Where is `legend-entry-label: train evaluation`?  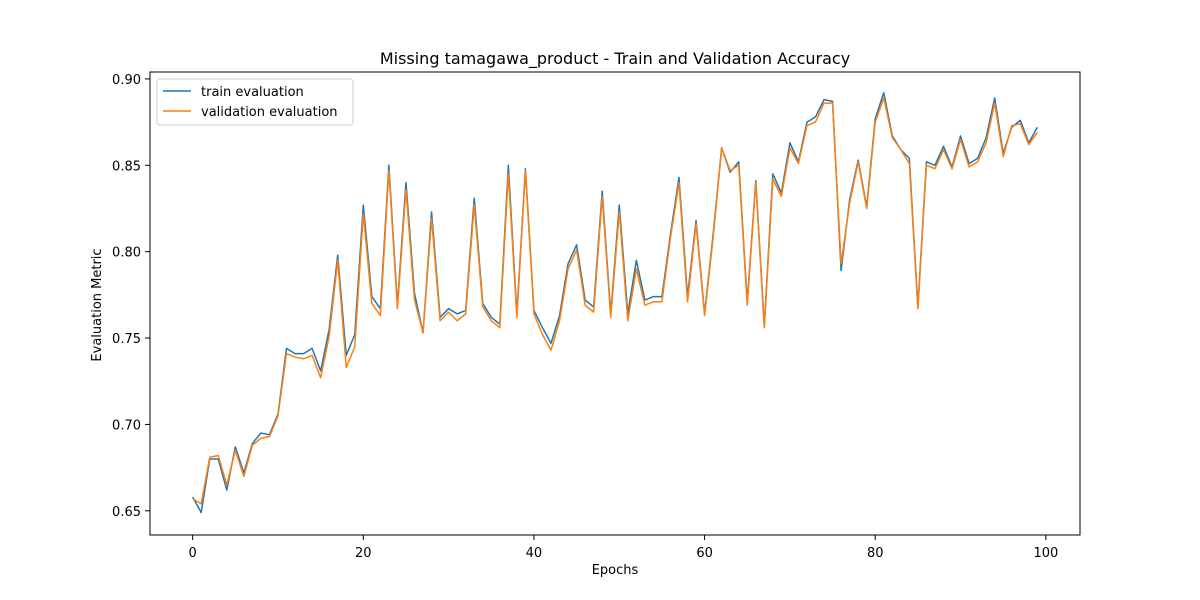 legend-entry-label: train evaluation is located at coordinates (252, 92).